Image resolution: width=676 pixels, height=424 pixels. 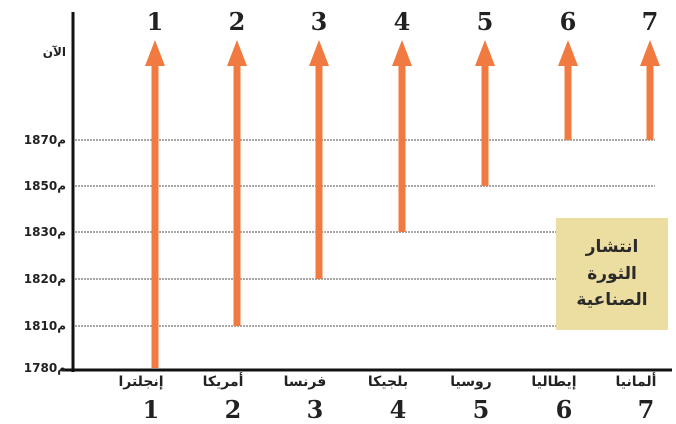 I want to click on top-number: 6, so click(x=568, y=21).